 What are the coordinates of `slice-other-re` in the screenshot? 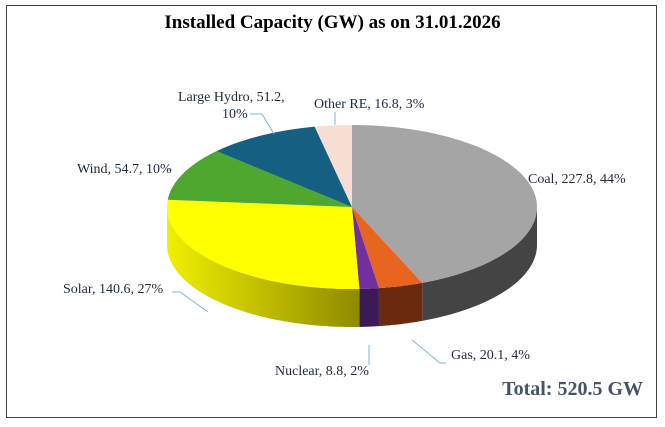 It's located at (333, 166).